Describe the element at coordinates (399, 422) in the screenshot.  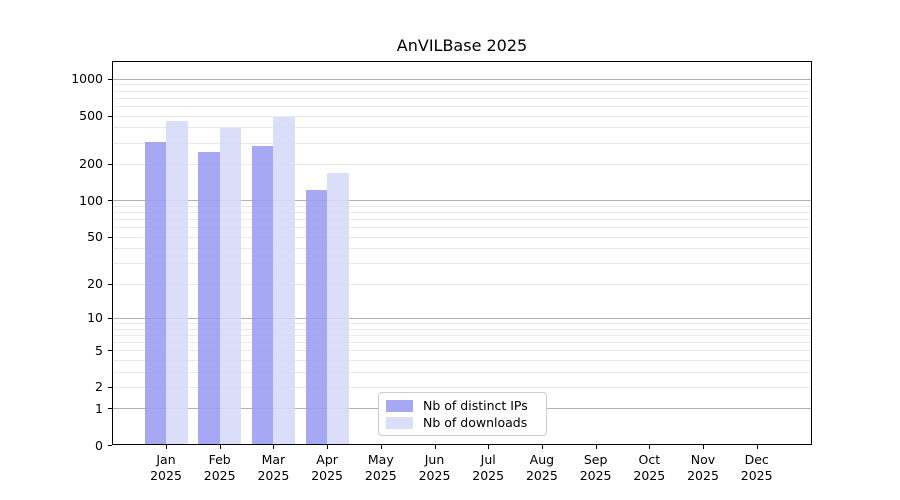
I see `downloads-swatch-icon` at that location.